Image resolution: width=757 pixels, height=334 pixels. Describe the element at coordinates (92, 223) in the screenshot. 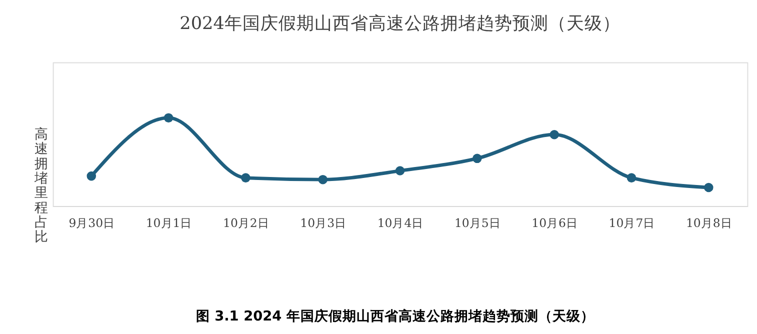

I see `x-tick-label: 9月30日` at that location.